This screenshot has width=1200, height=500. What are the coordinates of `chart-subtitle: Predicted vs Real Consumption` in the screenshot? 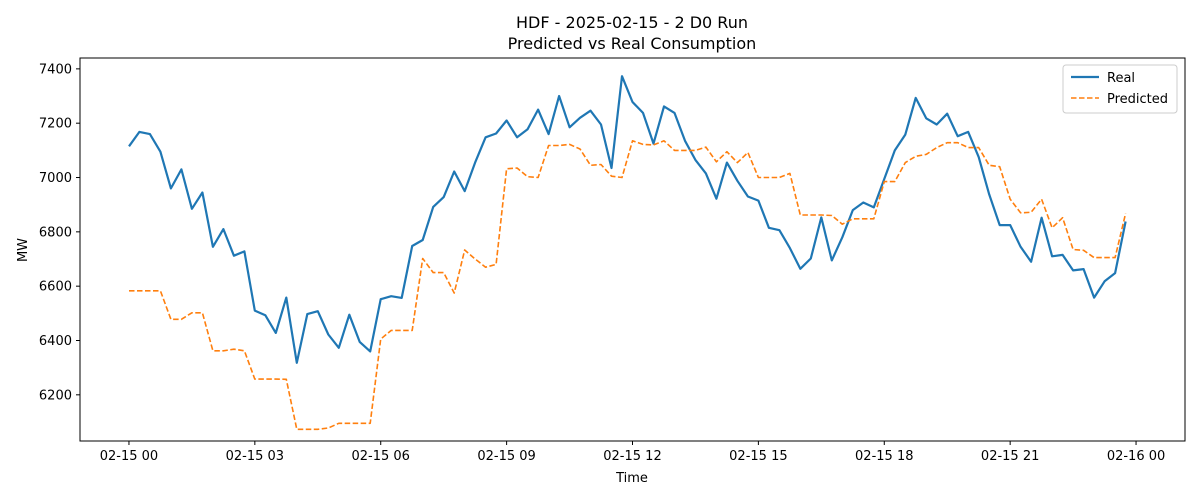 It's located at (632, 43).